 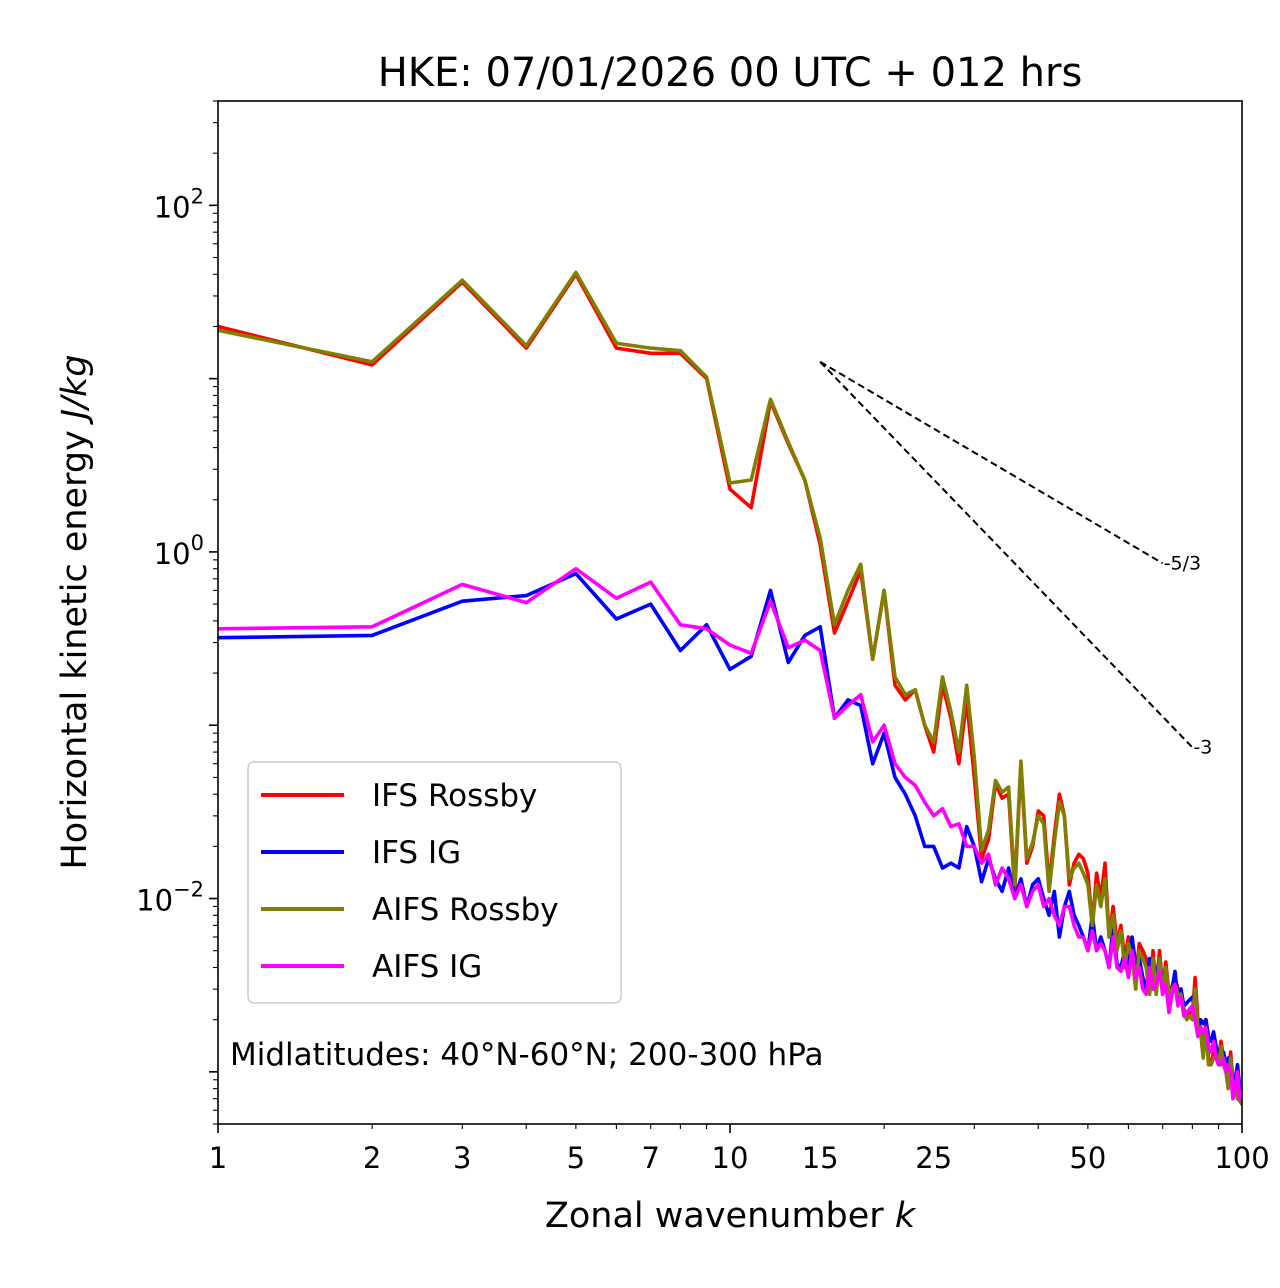 I want to click on reference-line-label: -5/3, so click(x=1182, y=563).